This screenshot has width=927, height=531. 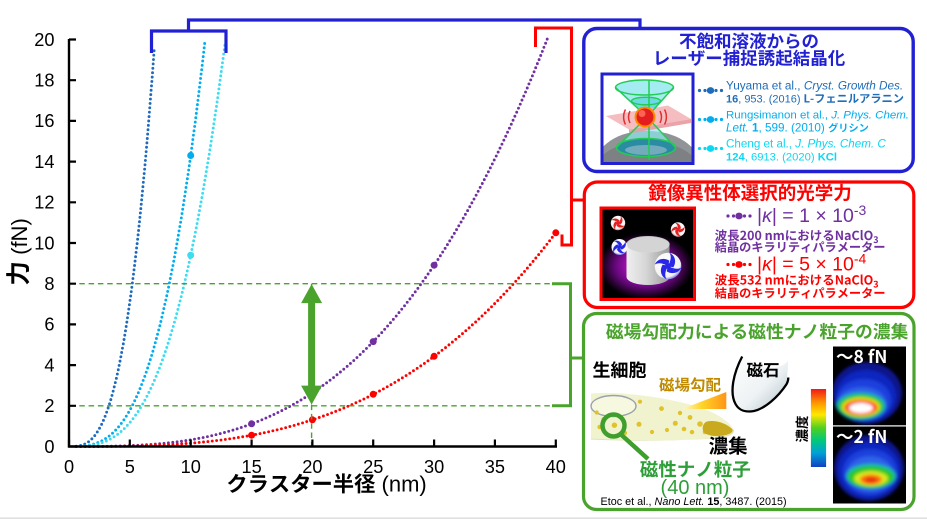 What do you see at coordinates (49, 284) in the screenshot?
I see `svg-text: 8` at bounding box center [49, 284].